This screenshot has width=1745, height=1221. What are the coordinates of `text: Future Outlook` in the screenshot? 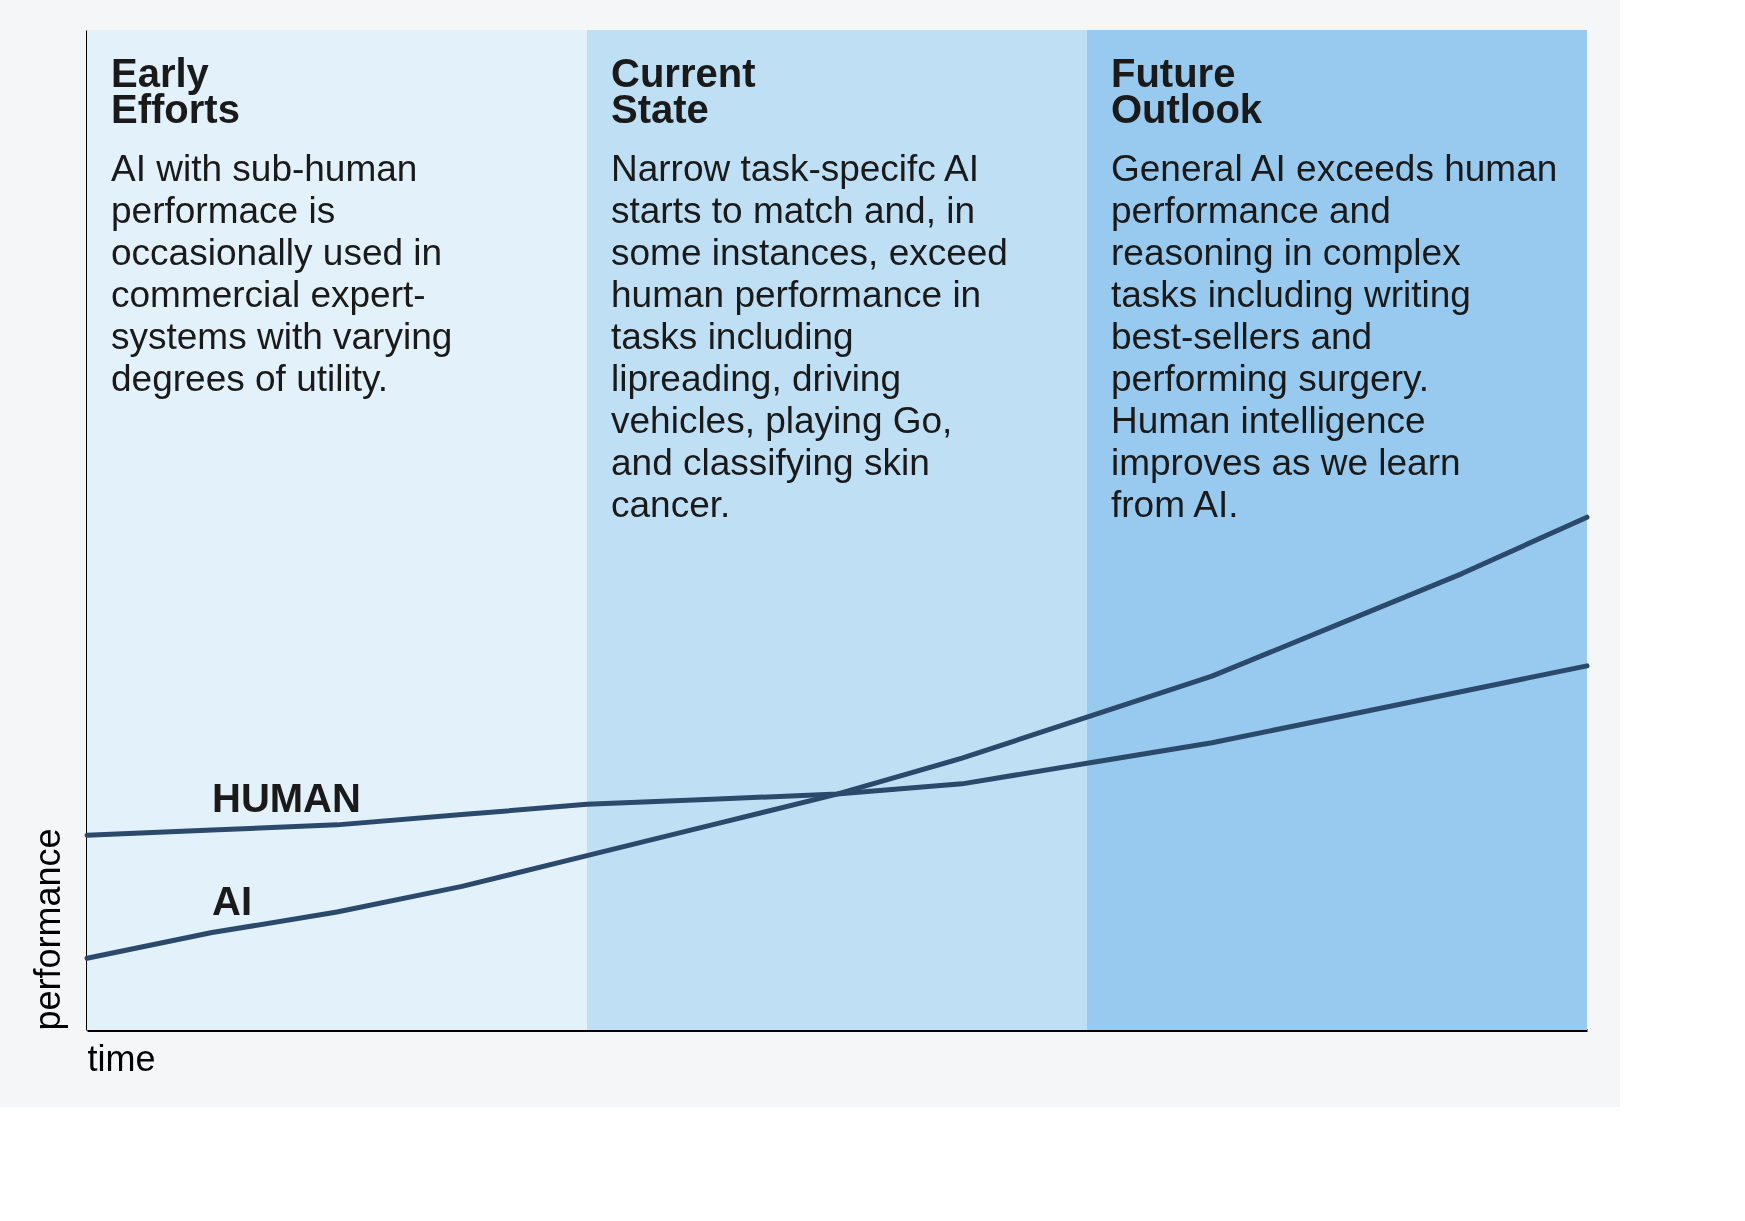 It's located at (1187, 91).